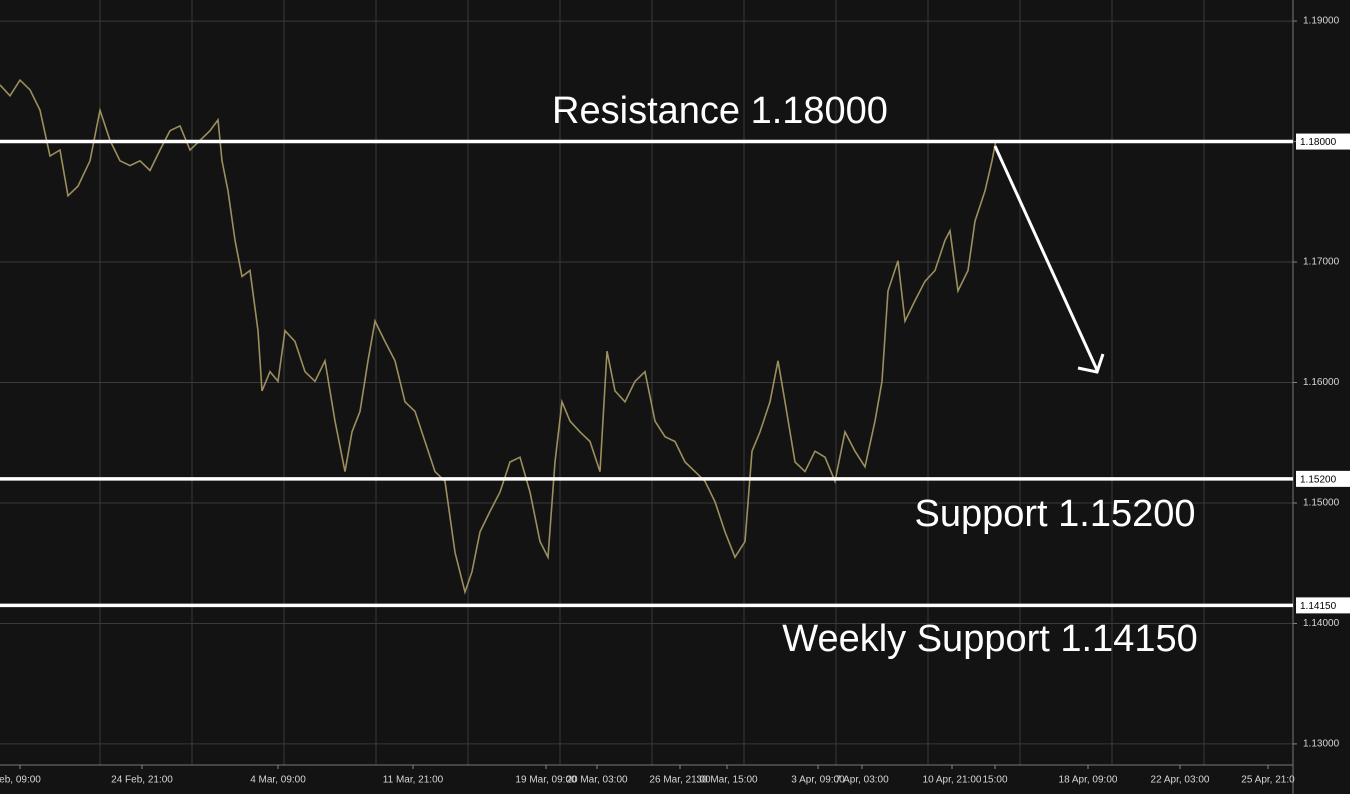  Describe the element at coordinates (720, 111) in the screenshot. I see `level-annotation: Resistance 1.18000` at that location.